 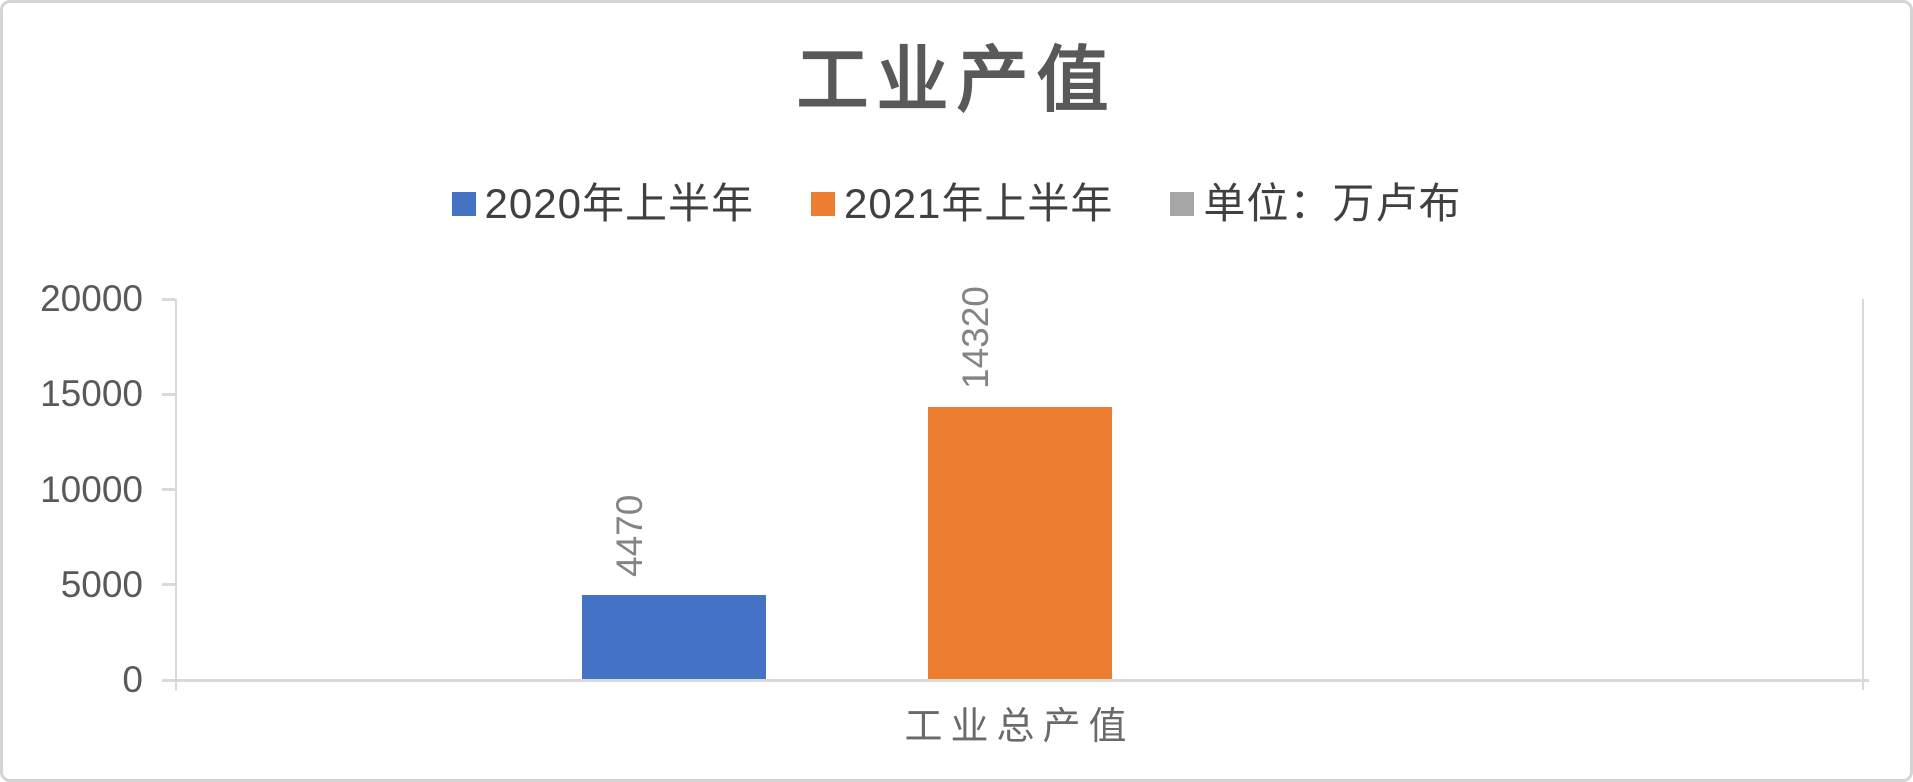 What do you see at coordinates (1863, 489) in the screenshot?
I see `plot-right-border` at bounding box center [1863, 489].